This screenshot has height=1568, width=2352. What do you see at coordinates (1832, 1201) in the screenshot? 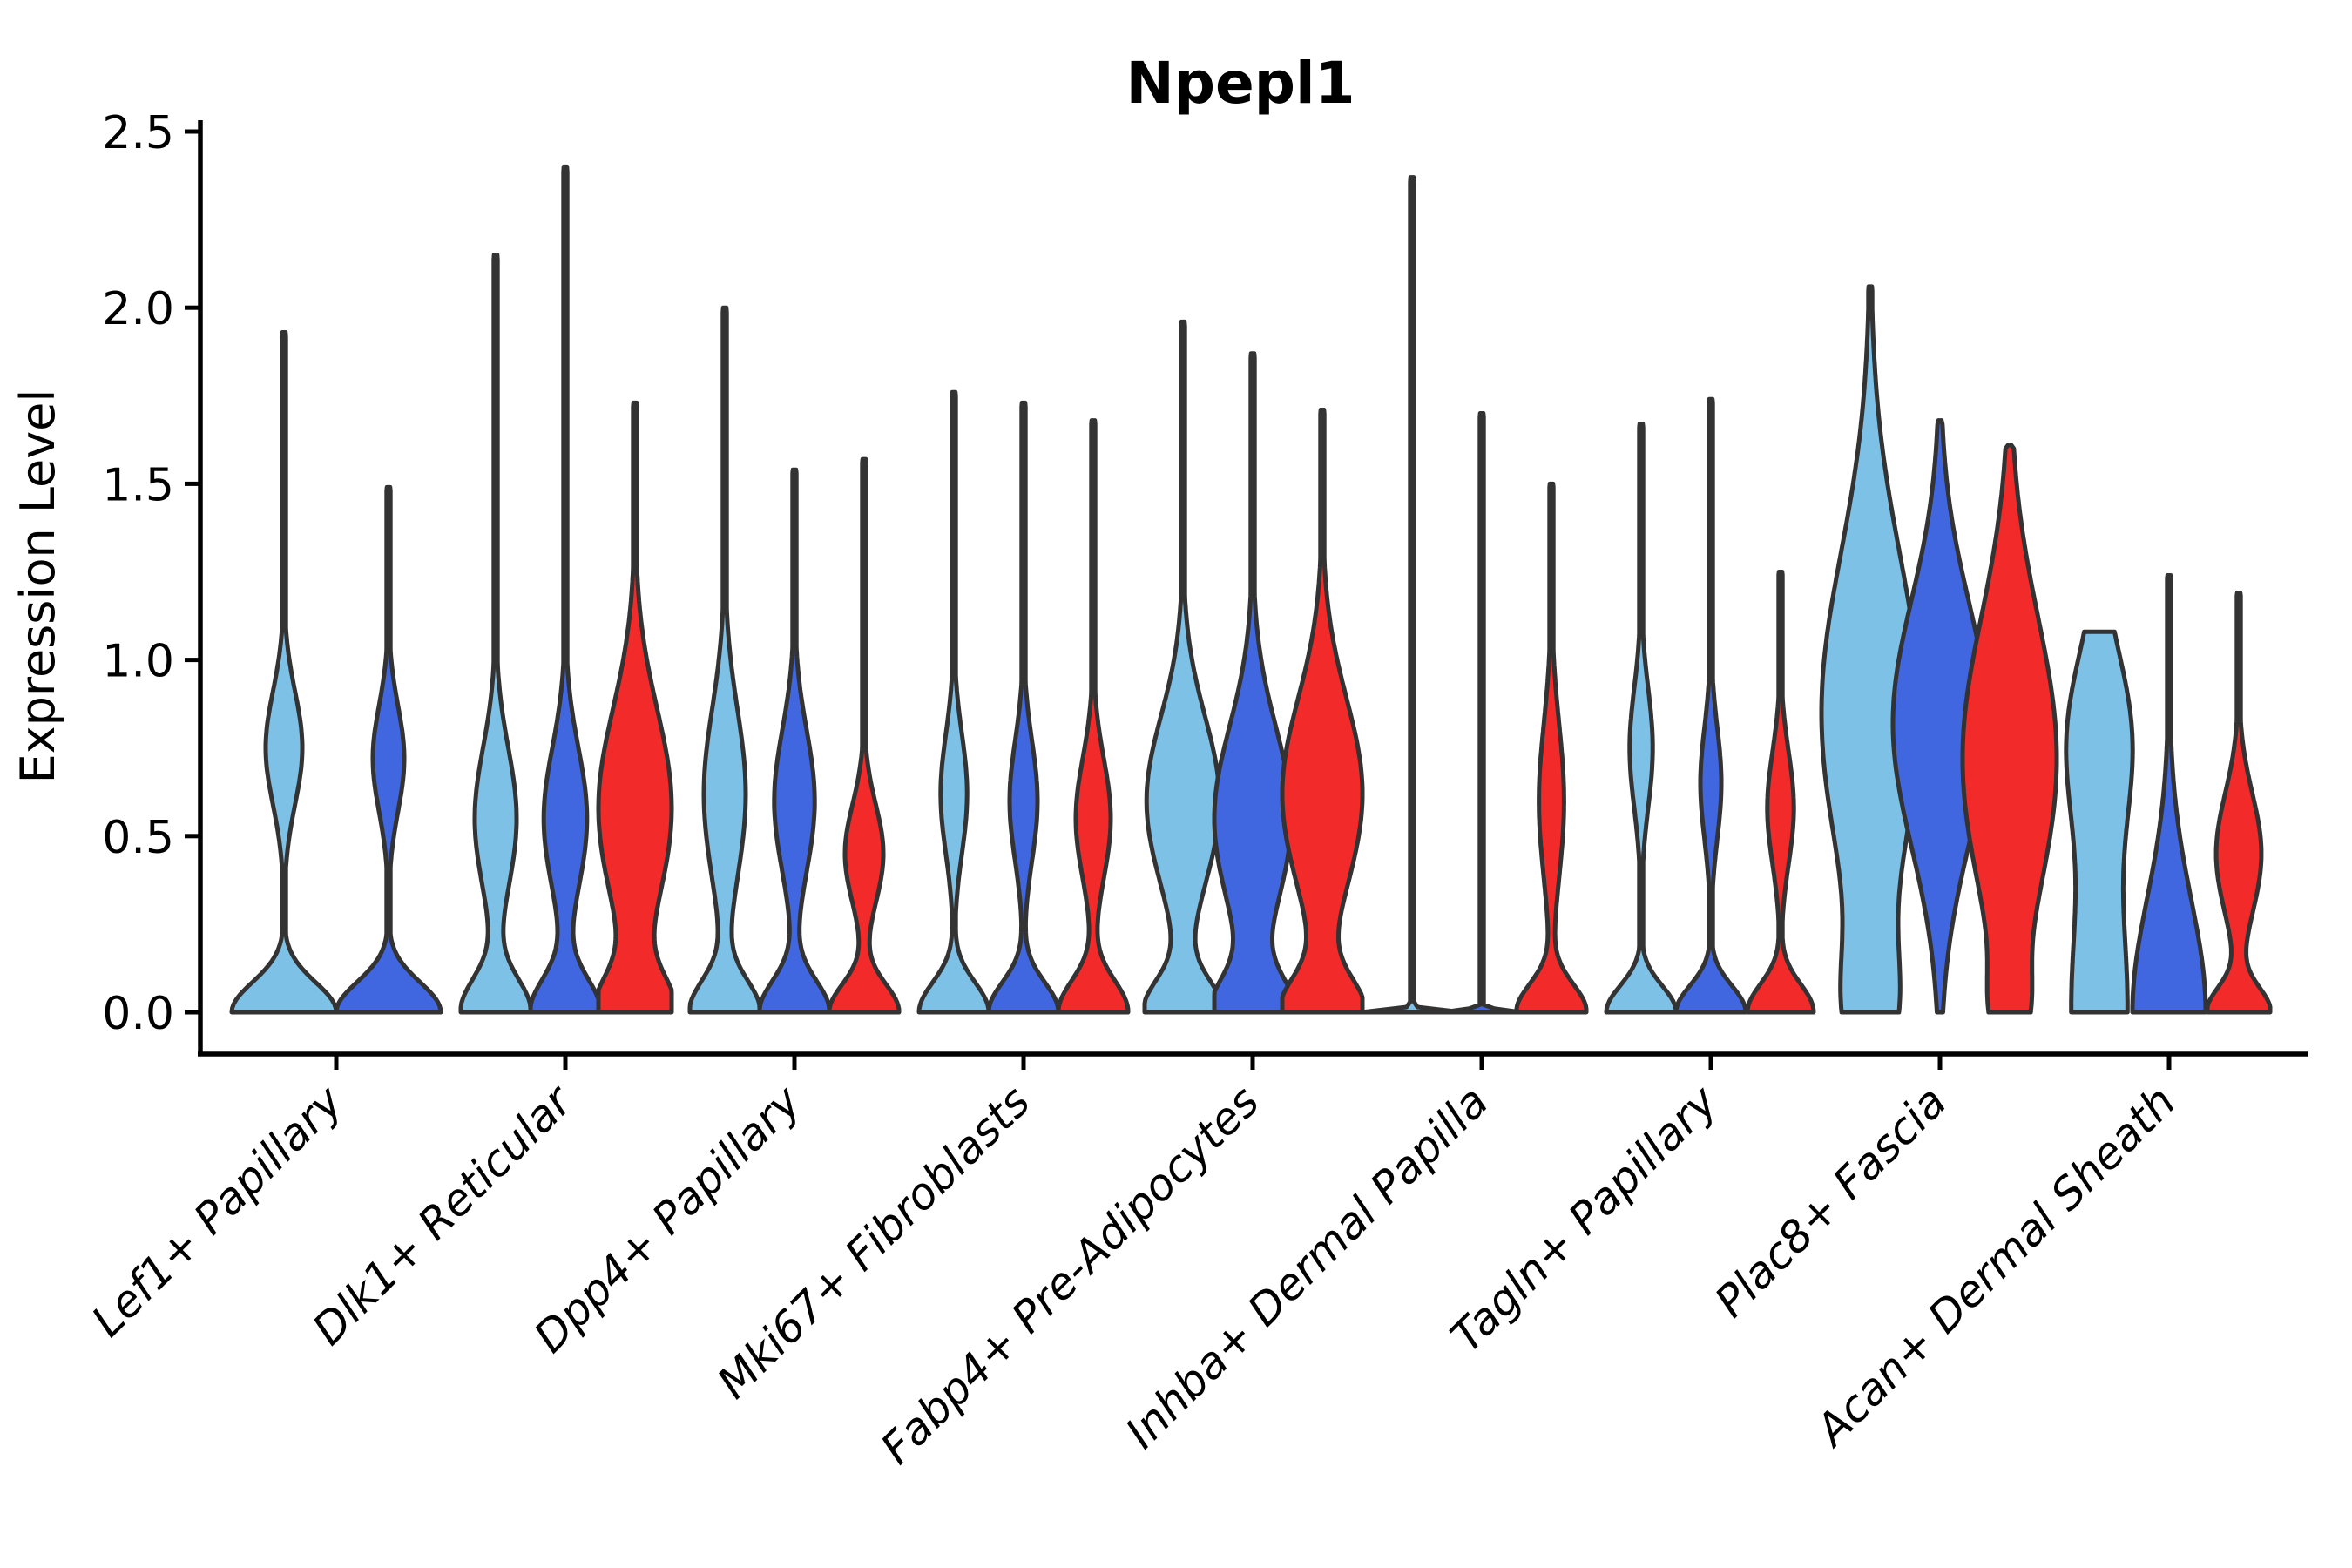
I see `x-tick-label-plac8-fascia: Plac8+ Fascia` at bounding box center [1832, 1201].